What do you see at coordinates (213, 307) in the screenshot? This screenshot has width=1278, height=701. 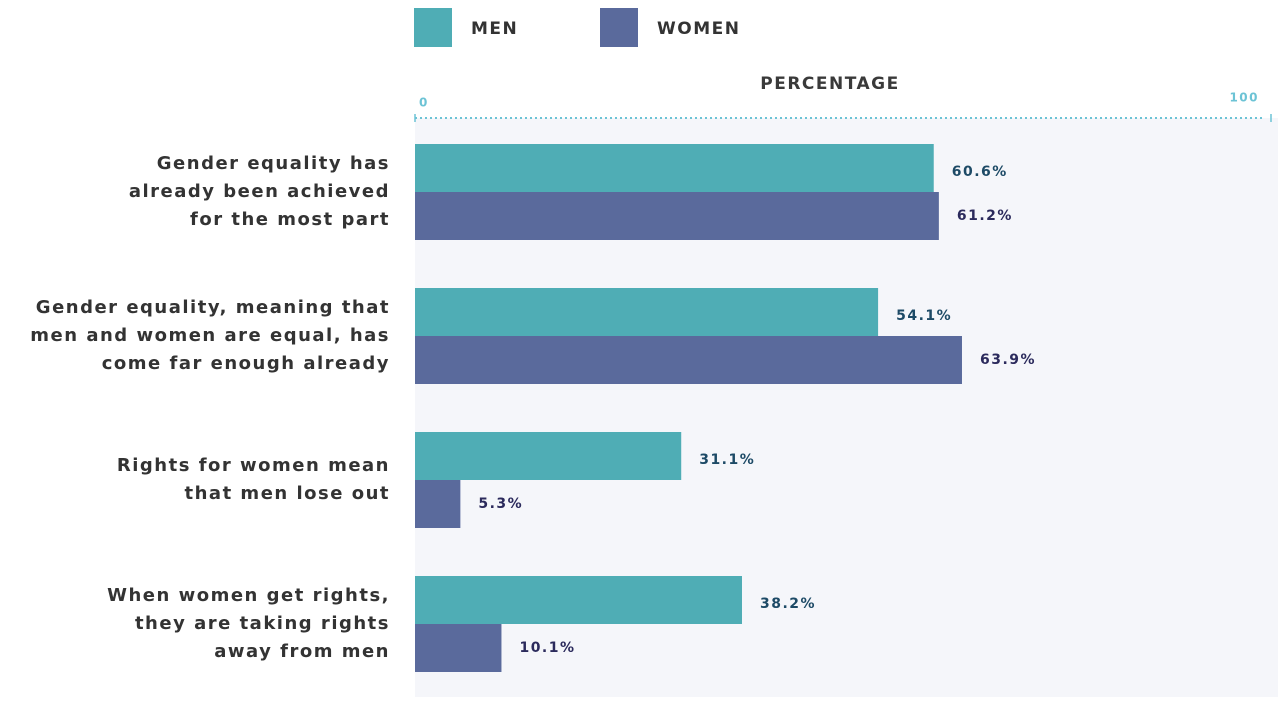 I see `category-label: Gender equality, meaning that` at bounding box center [213, 307].